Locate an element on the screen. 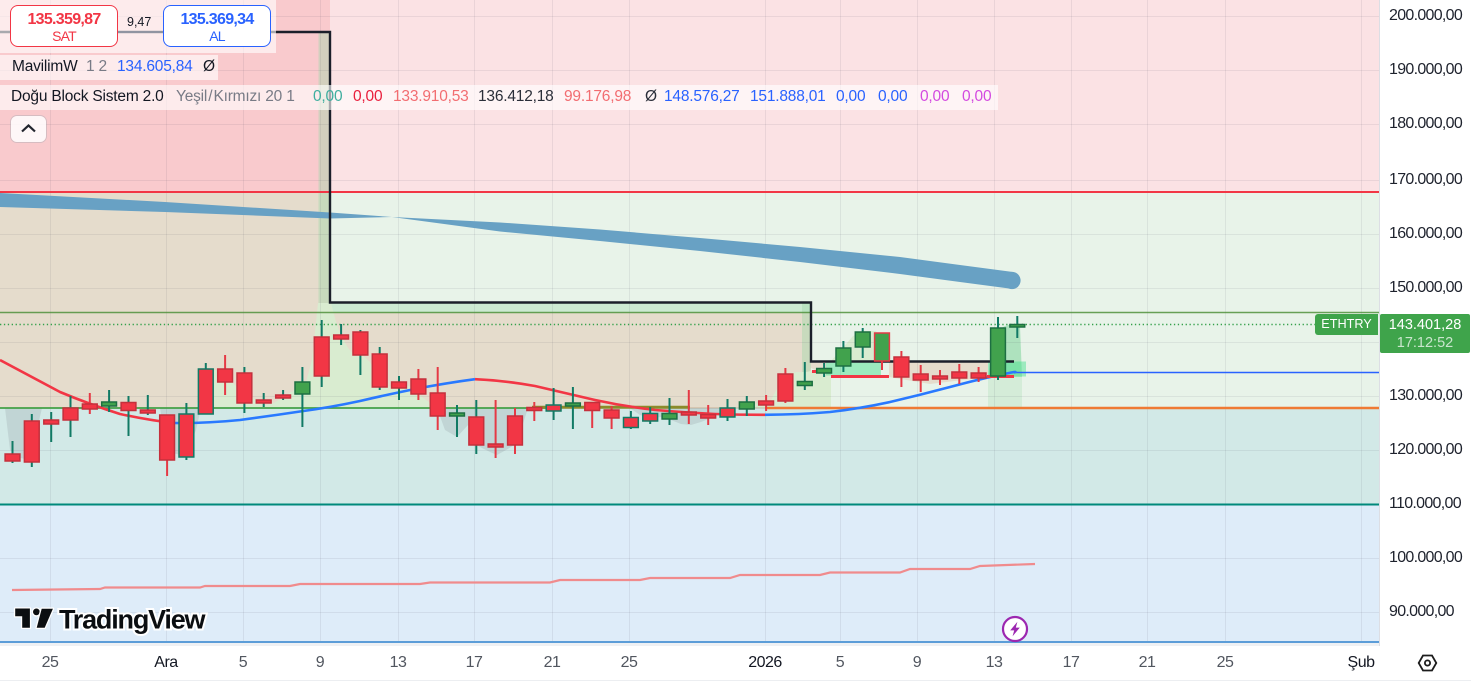 The width and height of the screenshot is (1471, 682). svg-text: TradingView is located at coordinates (133, 620).